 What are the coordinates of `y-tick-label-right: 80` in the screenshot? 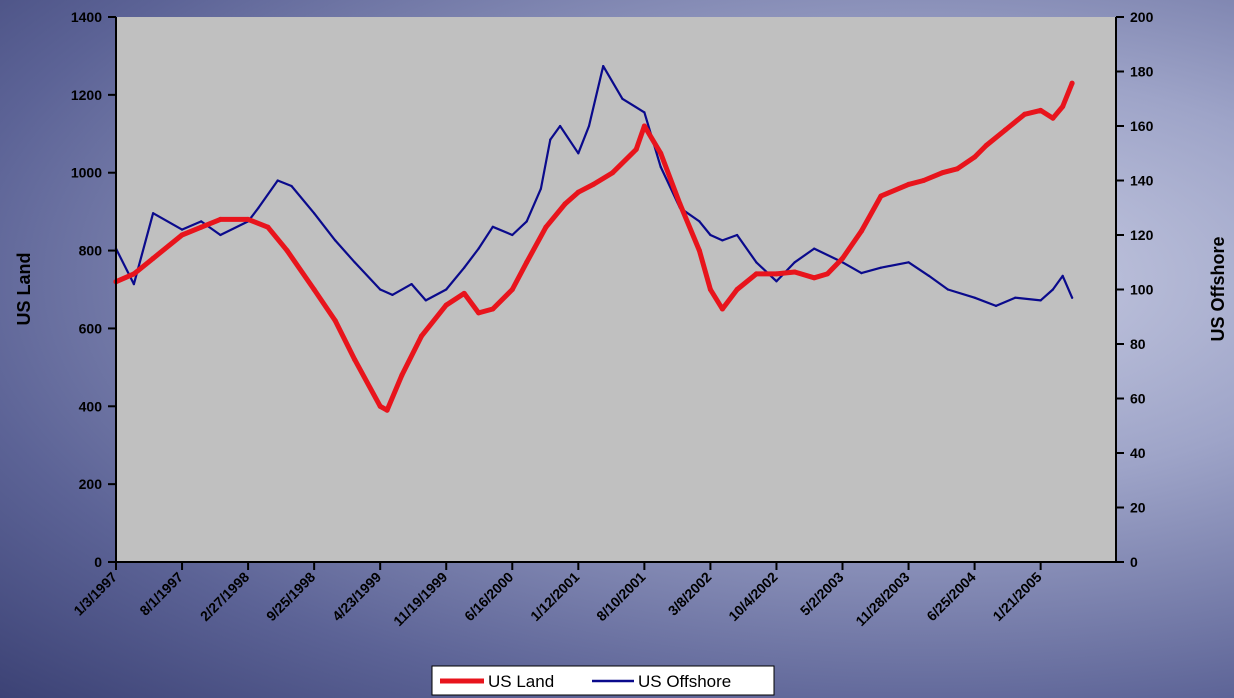 It's located at (1138, 344).